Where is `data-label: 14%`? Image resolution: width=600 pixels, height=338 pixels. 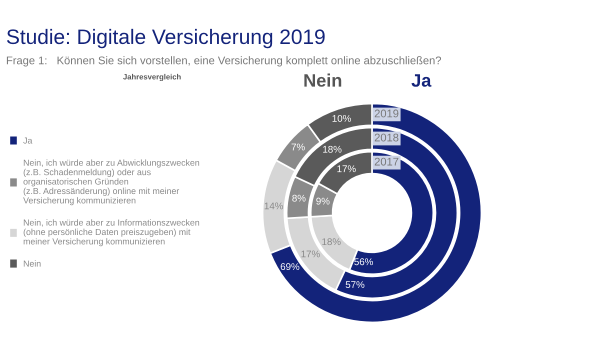 data-label: 14% is located at coordinates (274, 206).